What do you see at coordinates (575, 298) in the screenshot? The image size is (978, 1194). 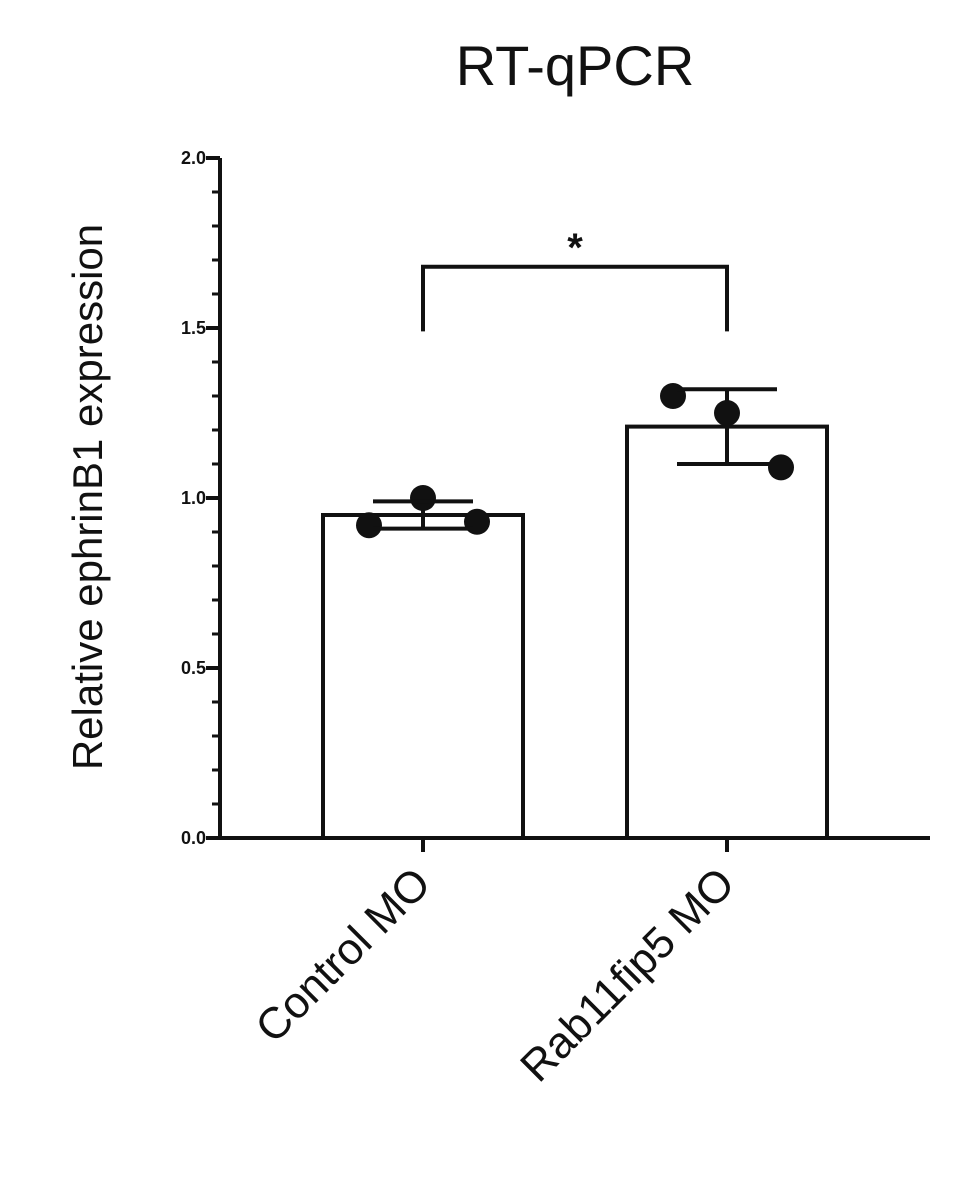 I see `significance-line` at bounding box center [575, 298].